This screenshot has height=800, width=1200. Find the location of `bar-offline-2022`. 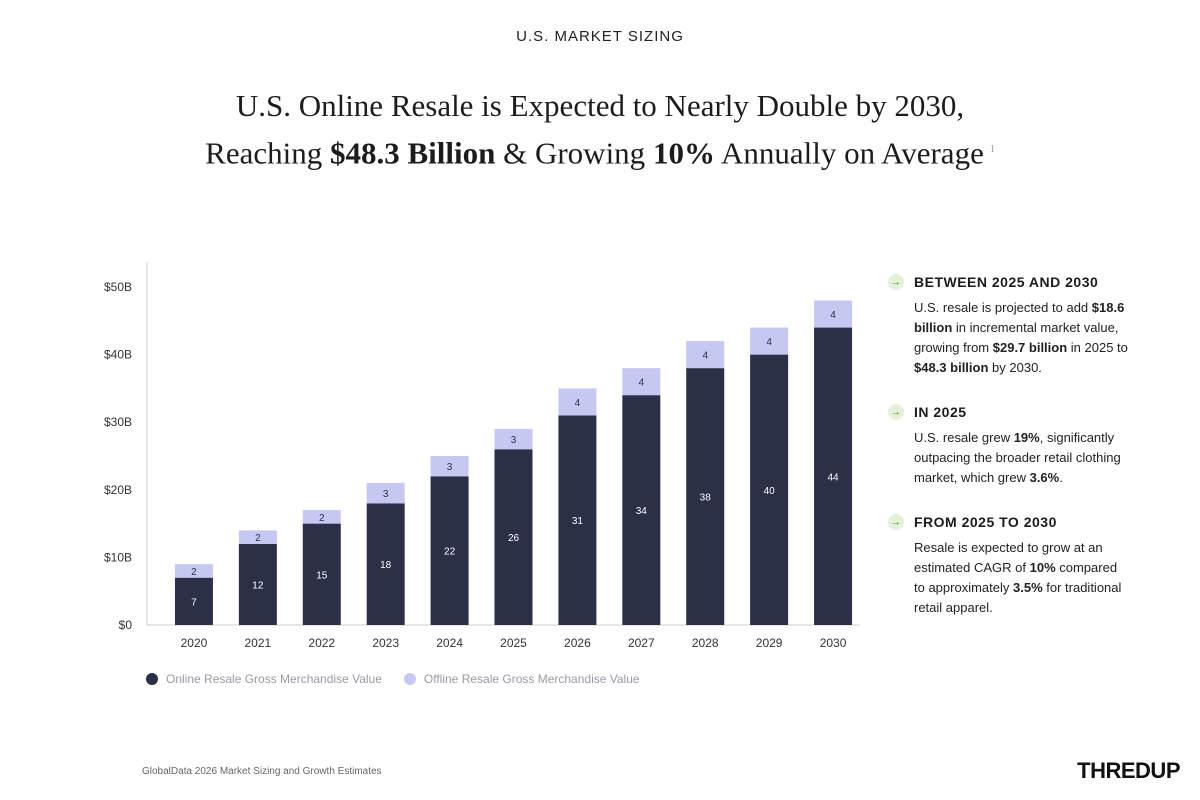

bar-offline-2022 is located at coordinates (321, 517).